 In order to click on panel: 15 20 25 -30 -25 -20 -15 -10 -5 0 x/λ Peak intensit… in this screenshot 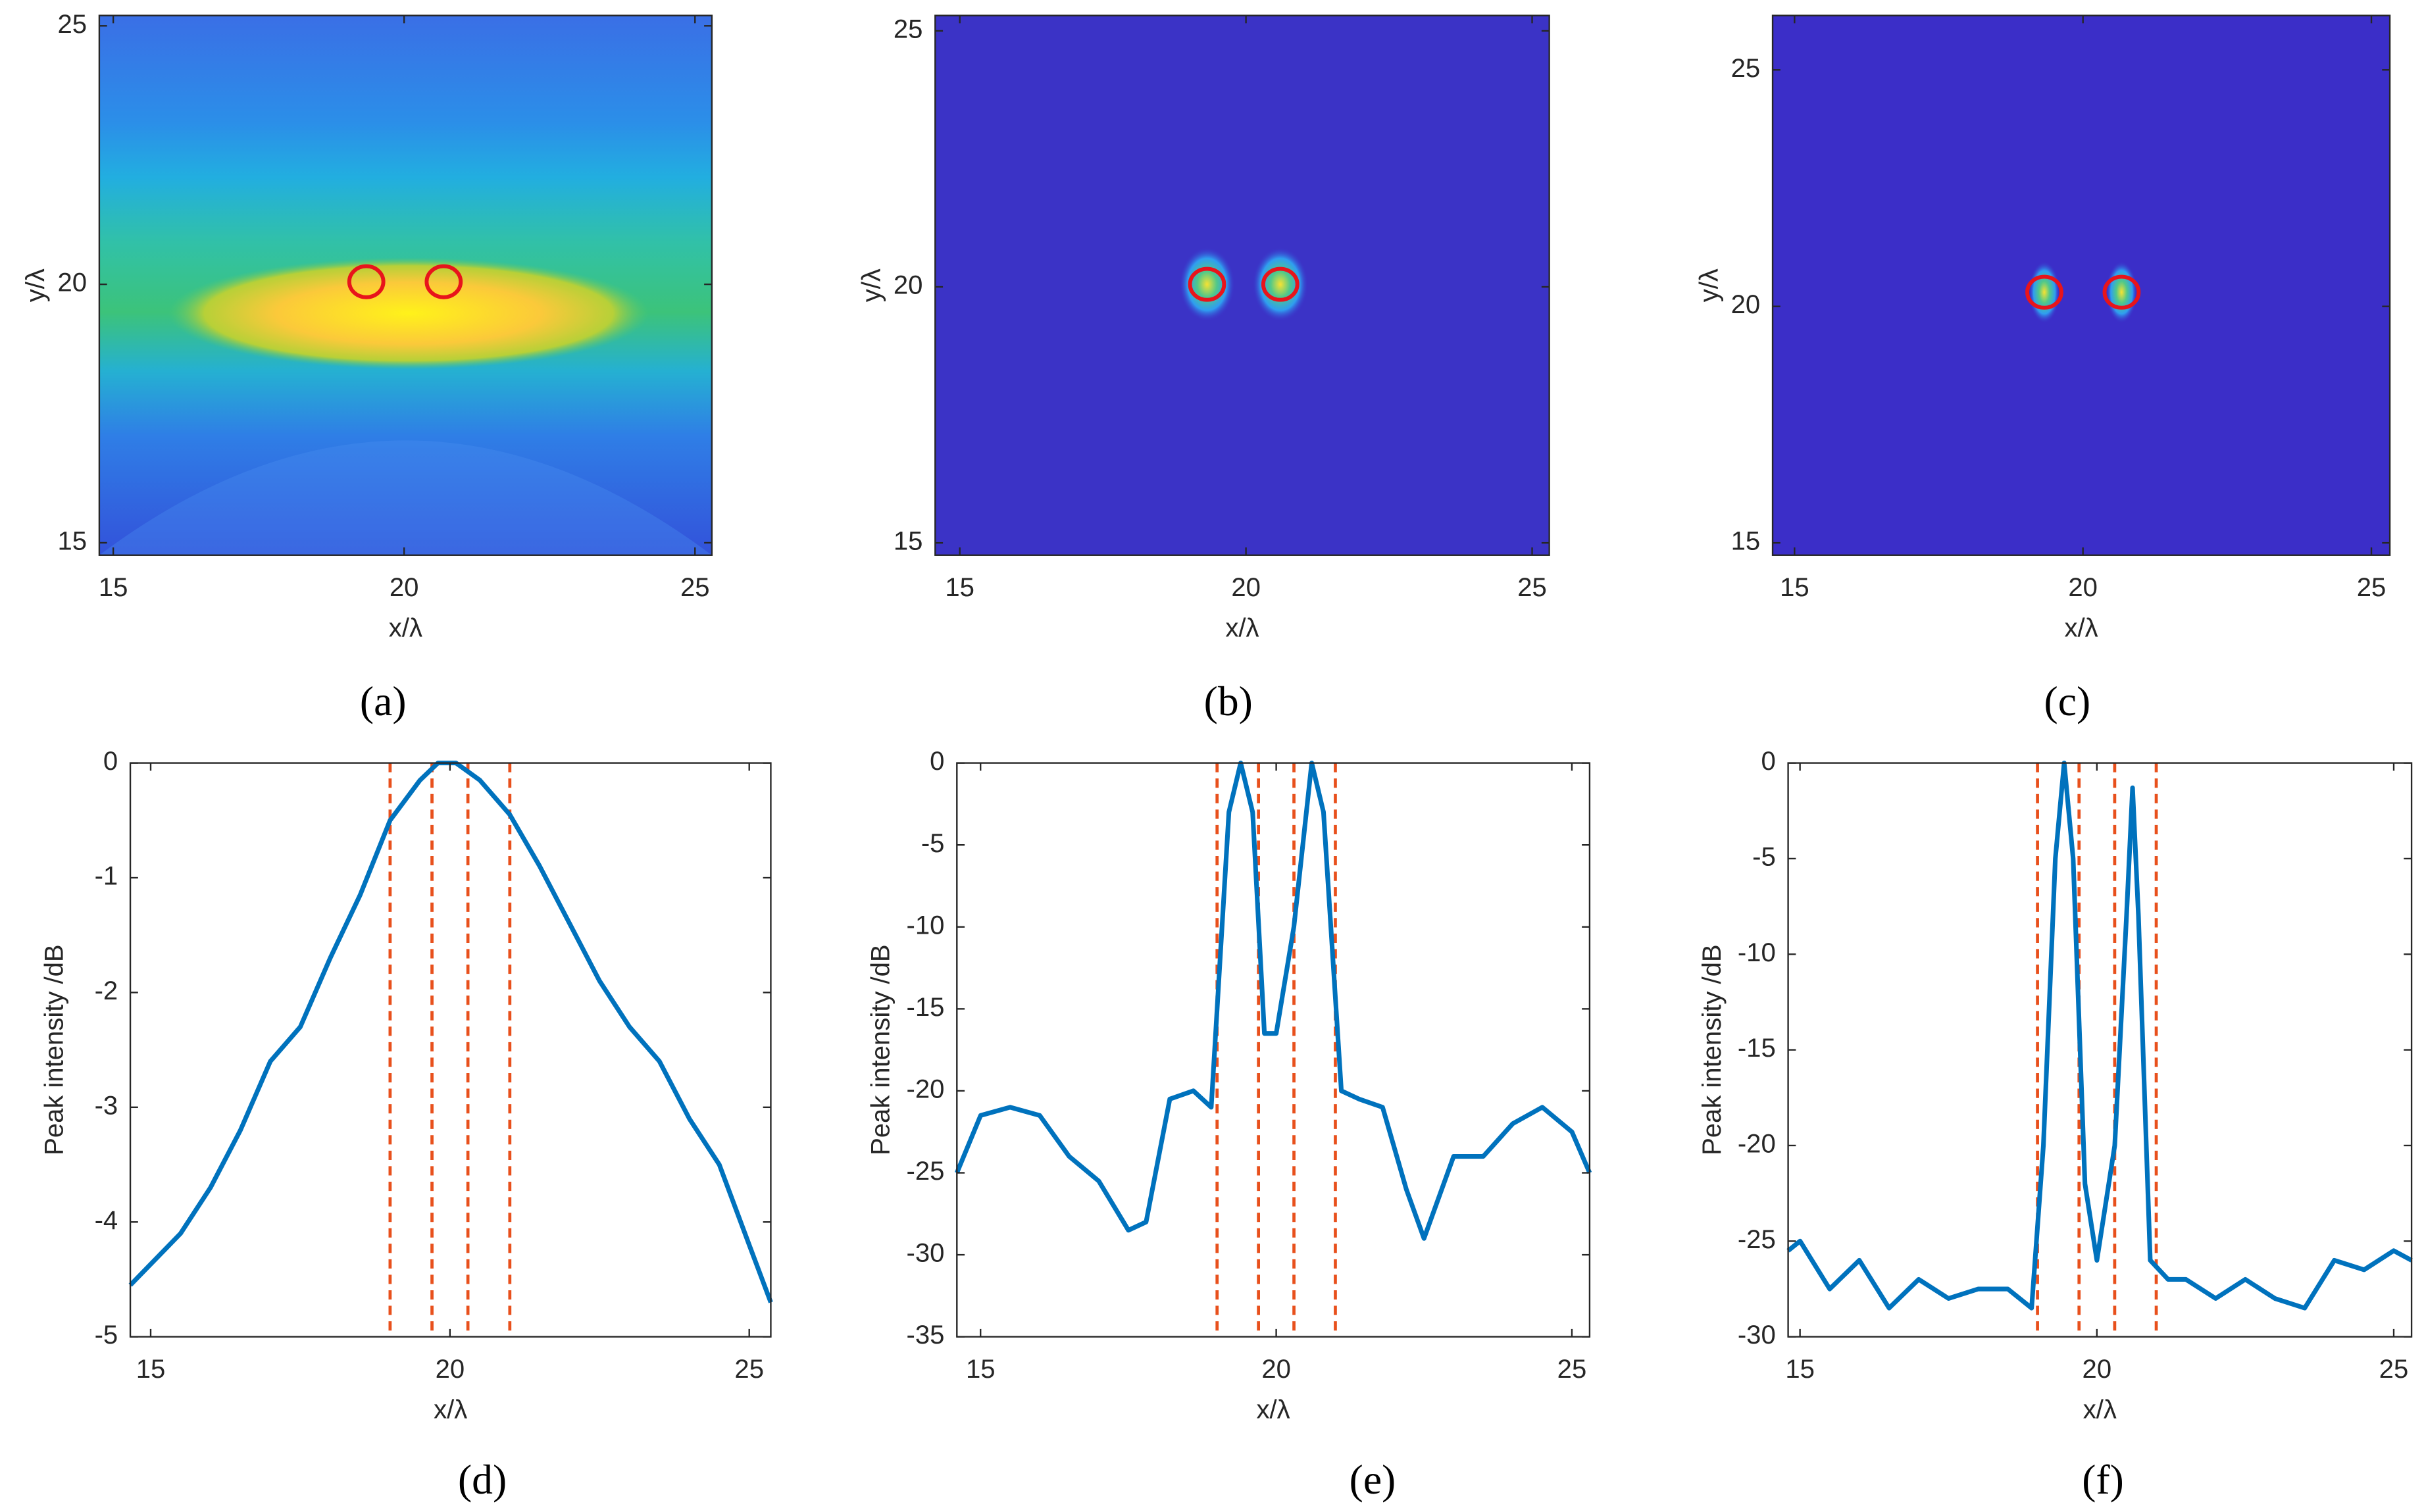, I will do `click(2055, 1125)`.